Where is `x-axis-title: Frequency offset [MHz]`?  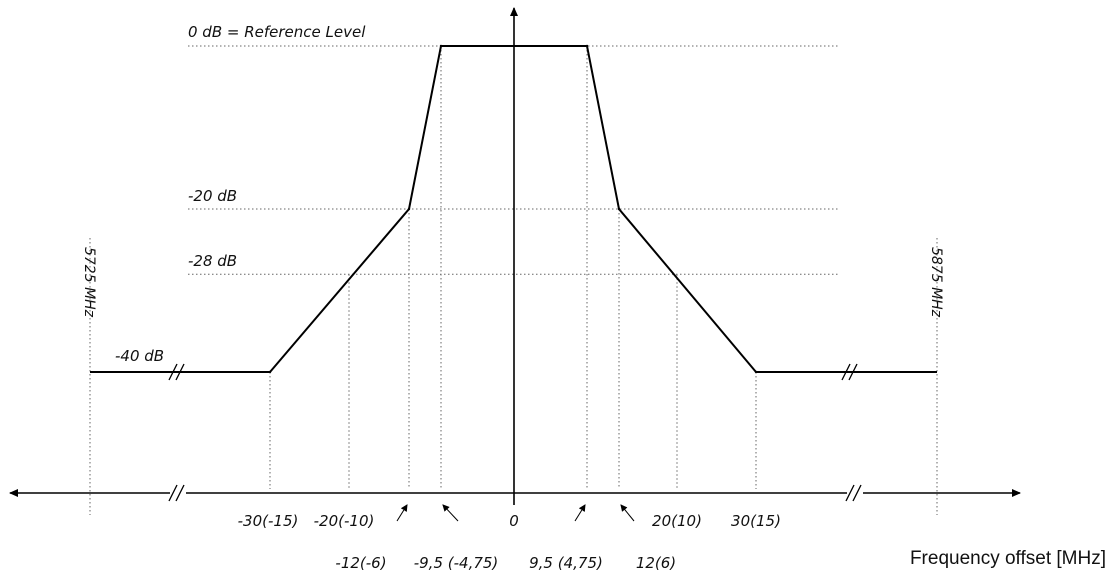
x-axis-title: Frequency offset [MHz] is located at coordinates (1008, 558).